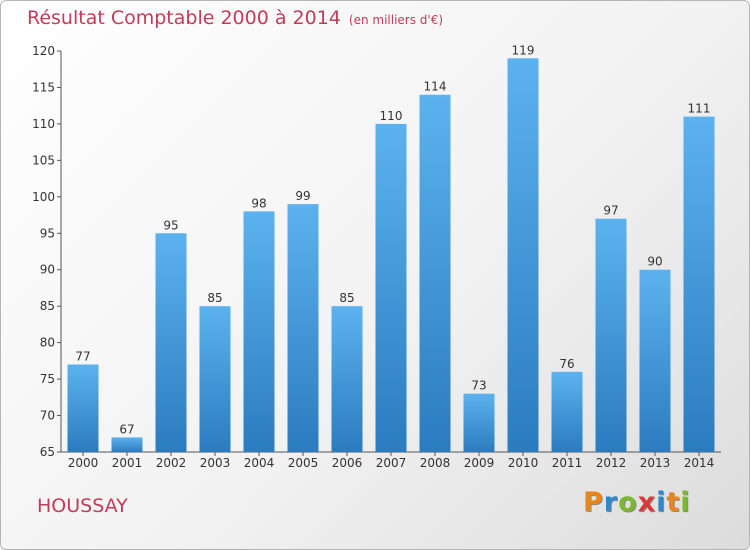 The image size is (750, 550). I want to click on bar-2002, so click(171, 342).